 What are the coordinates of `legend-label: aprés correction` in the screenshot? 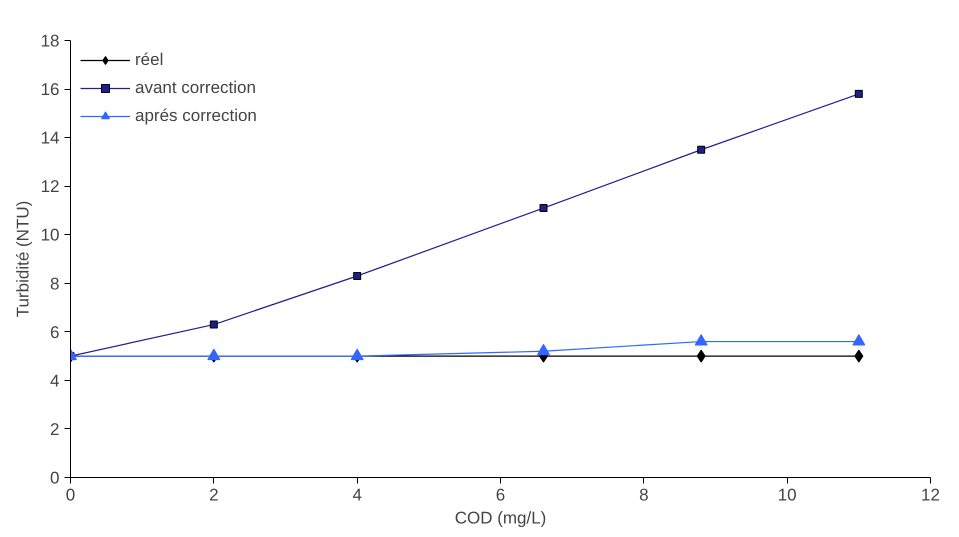 It's located at (196, 116).